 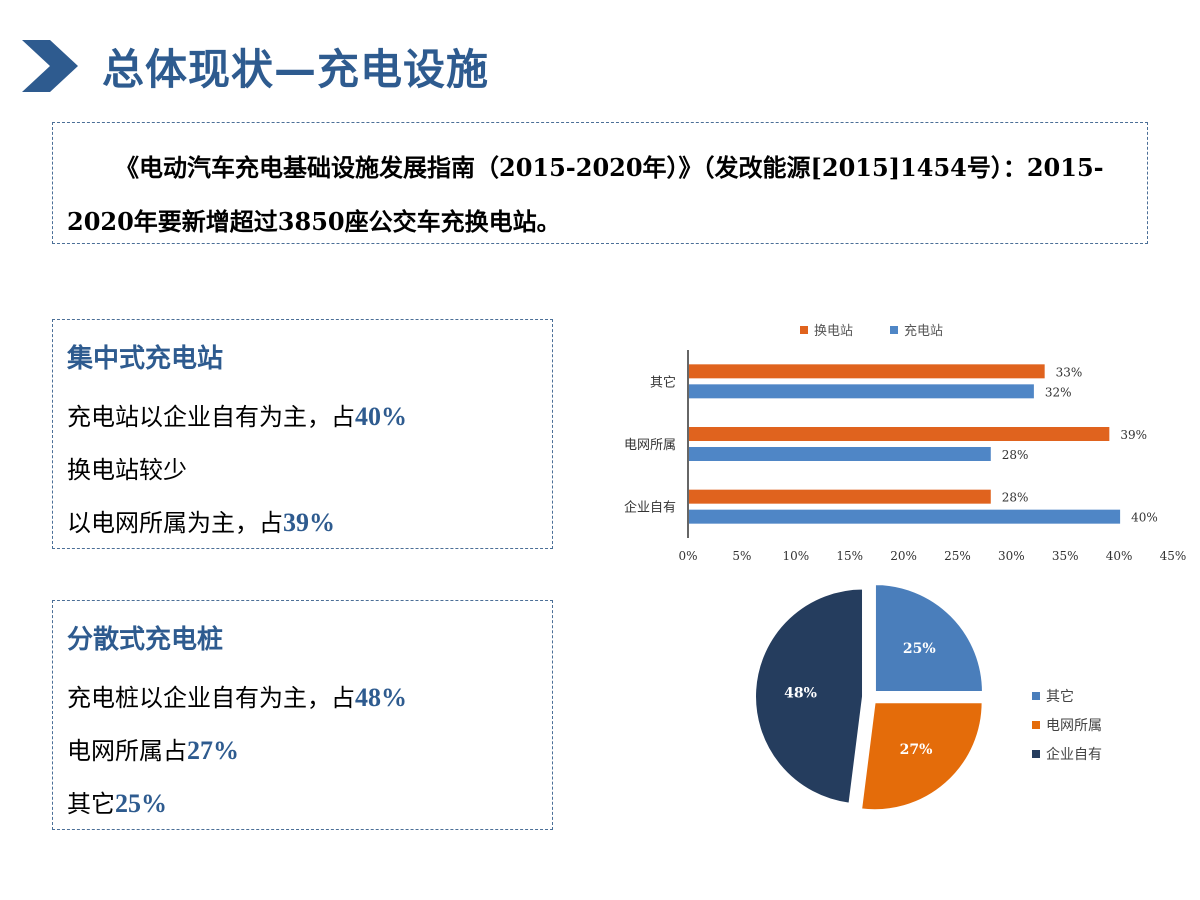 I want to click on y-tick-label: 电网所属, so click(x=650, y=445).